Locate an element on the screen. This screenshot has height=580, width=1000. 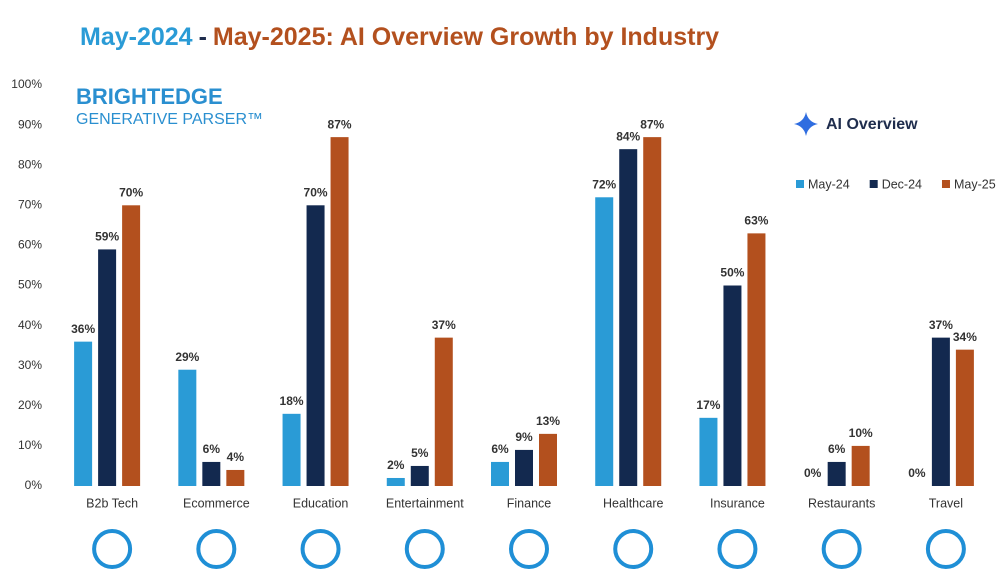
y-tick-label: 60% is located at coordinates (30, 245).